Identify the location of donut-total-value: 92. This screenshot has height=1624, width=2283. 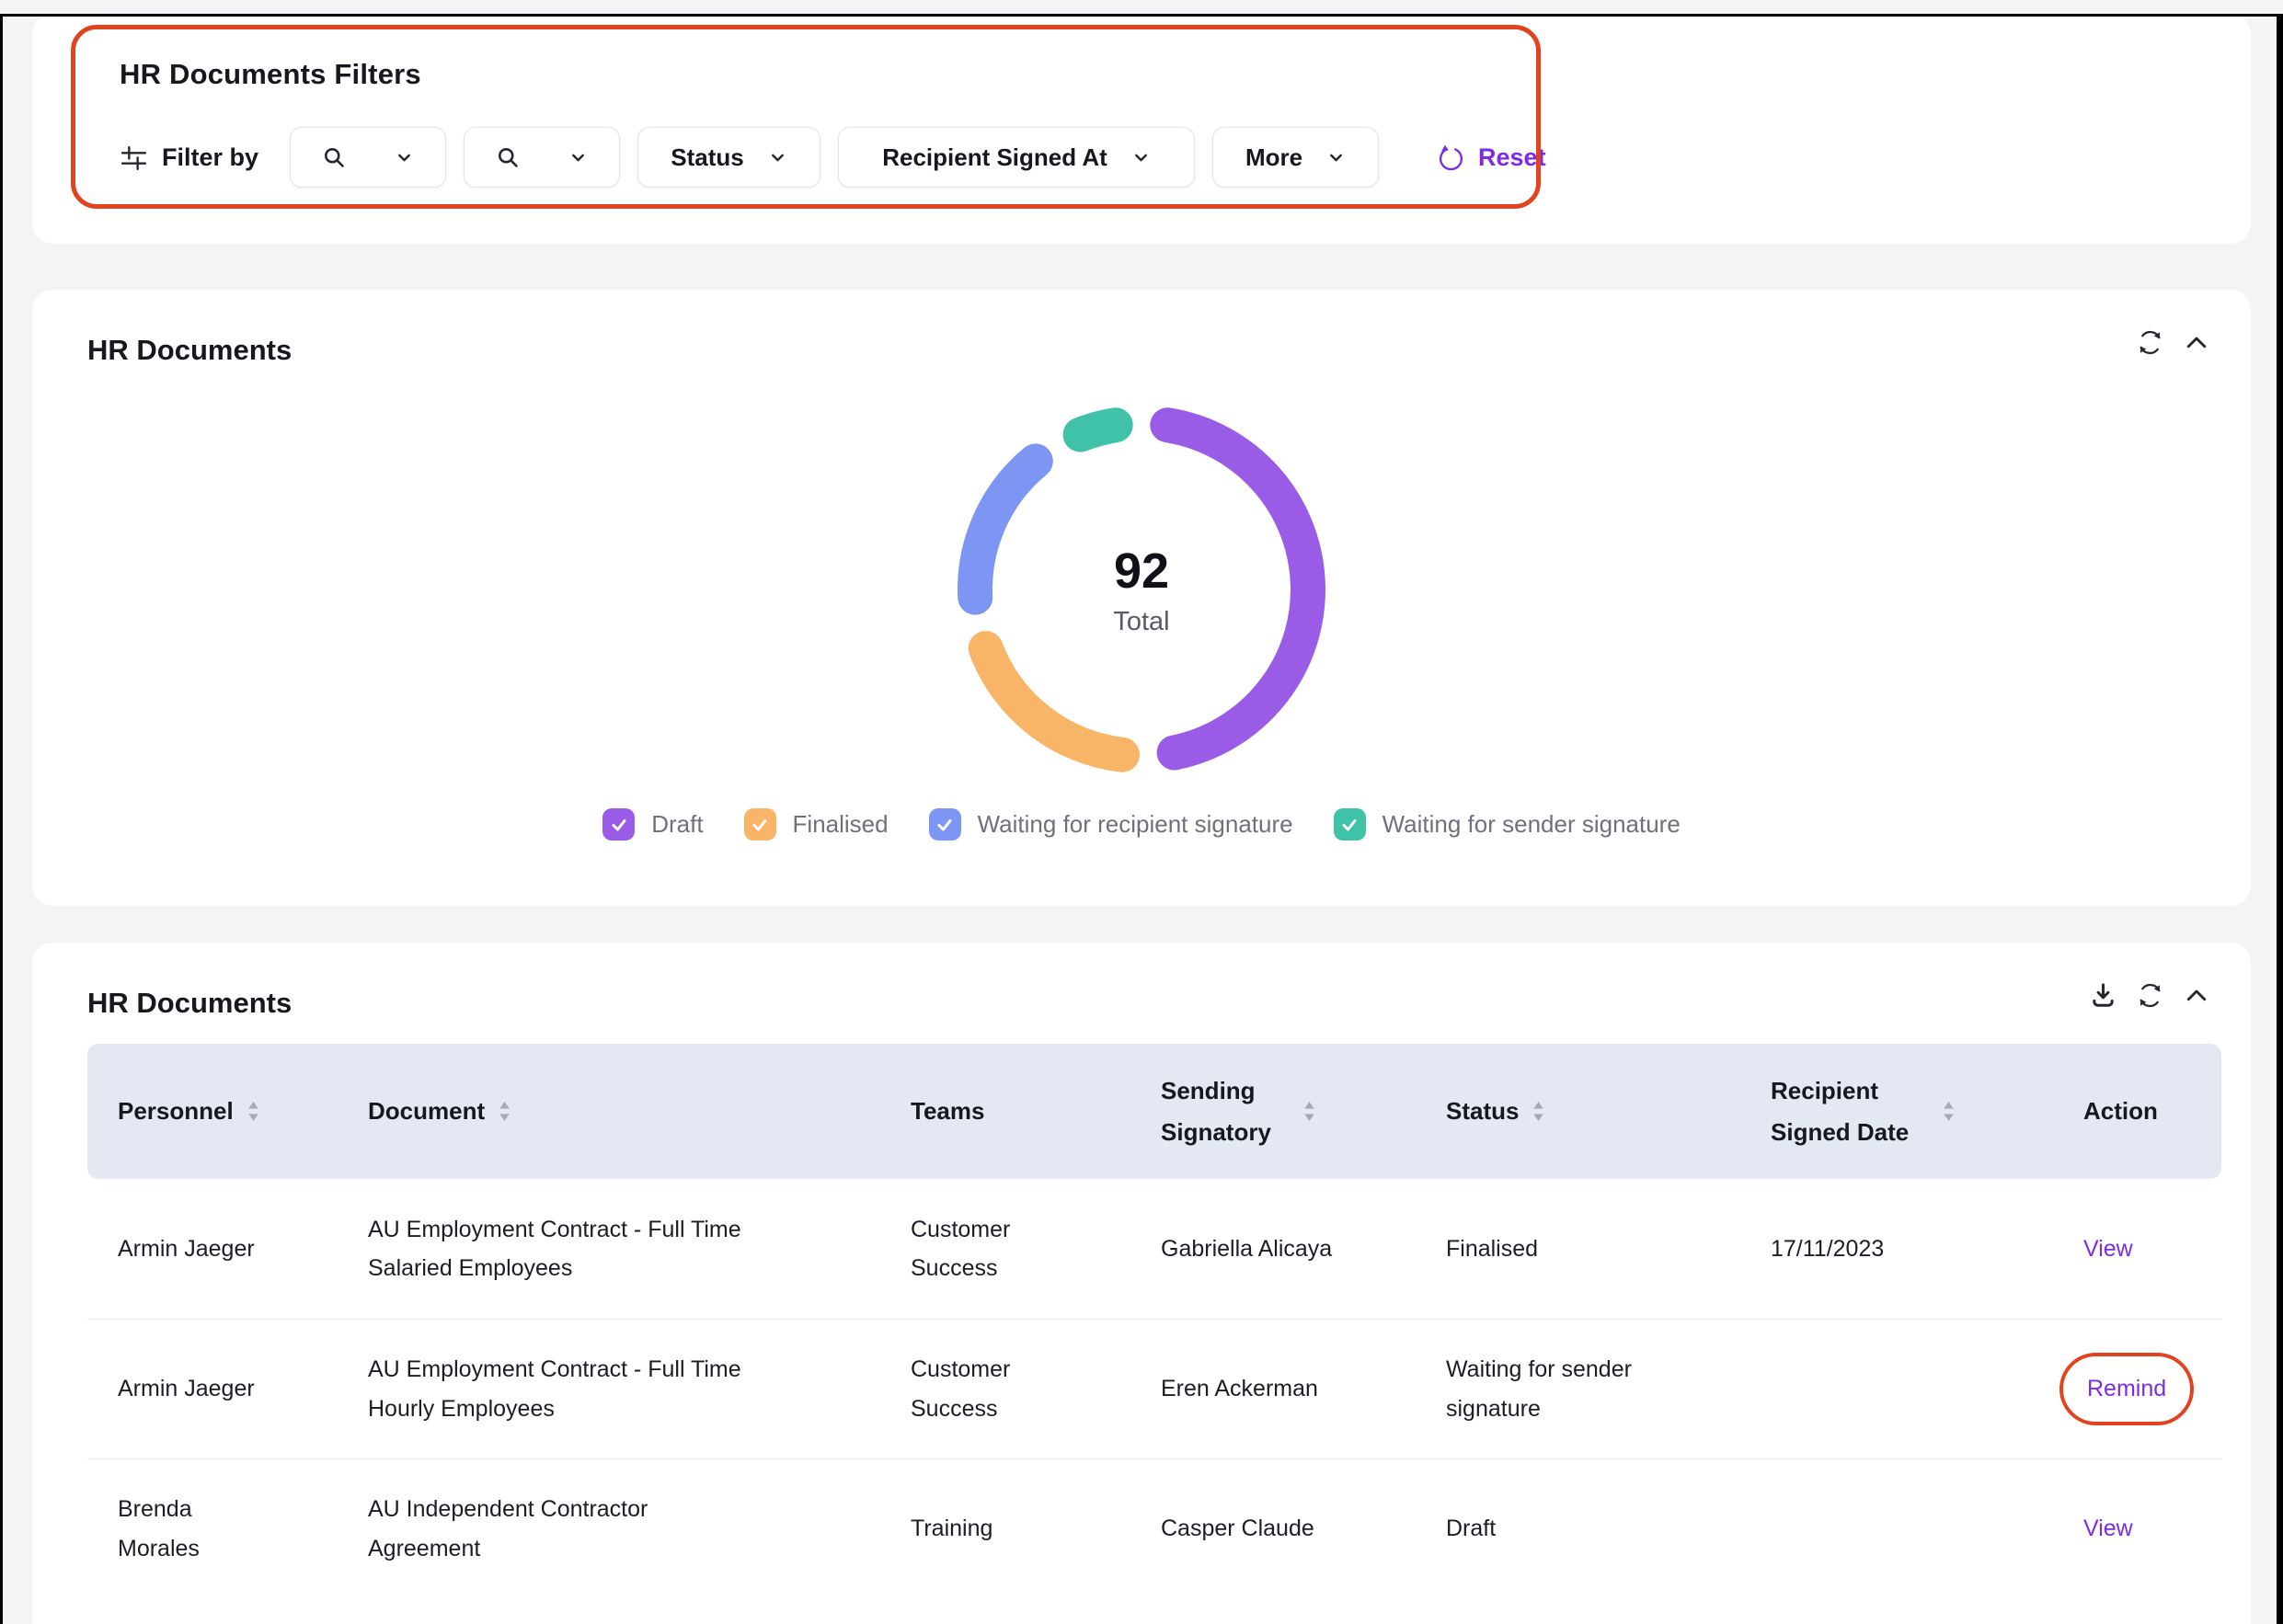
(1141, 571).